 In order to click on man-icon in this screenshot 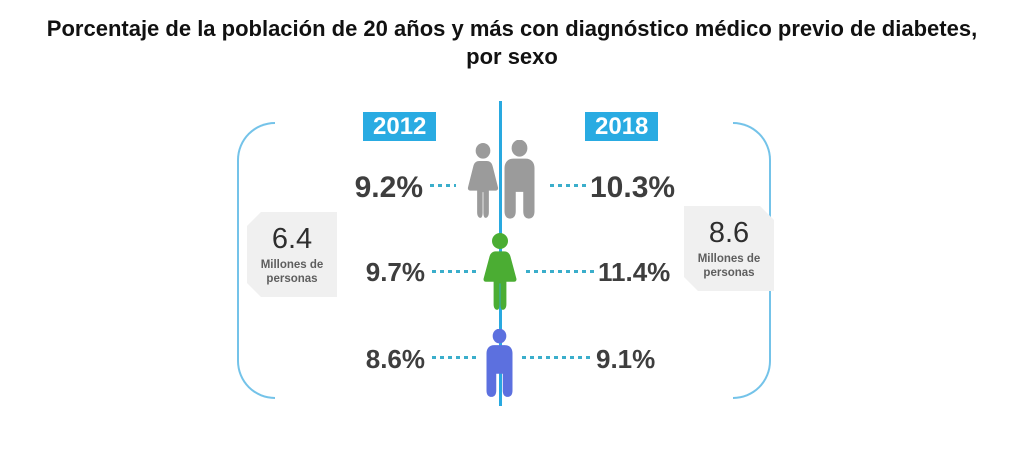, I will do `click(499, 363)`.